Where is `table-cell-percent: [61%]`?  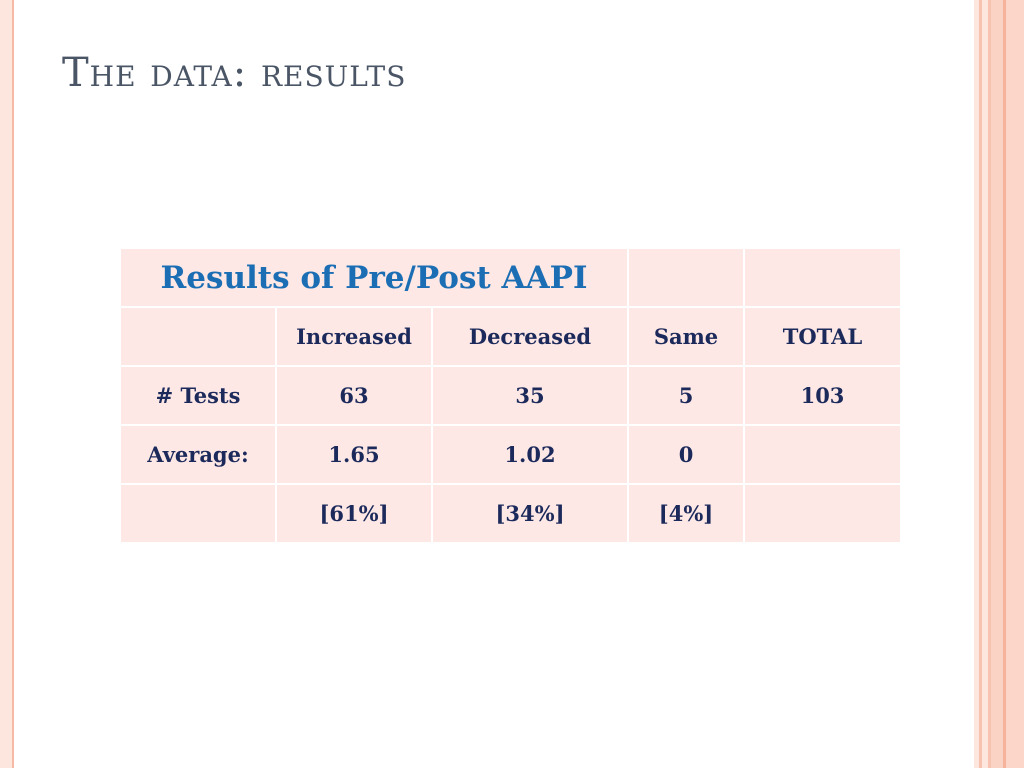 table-cell-percent: [61%] is located at coordinates (354, 513).